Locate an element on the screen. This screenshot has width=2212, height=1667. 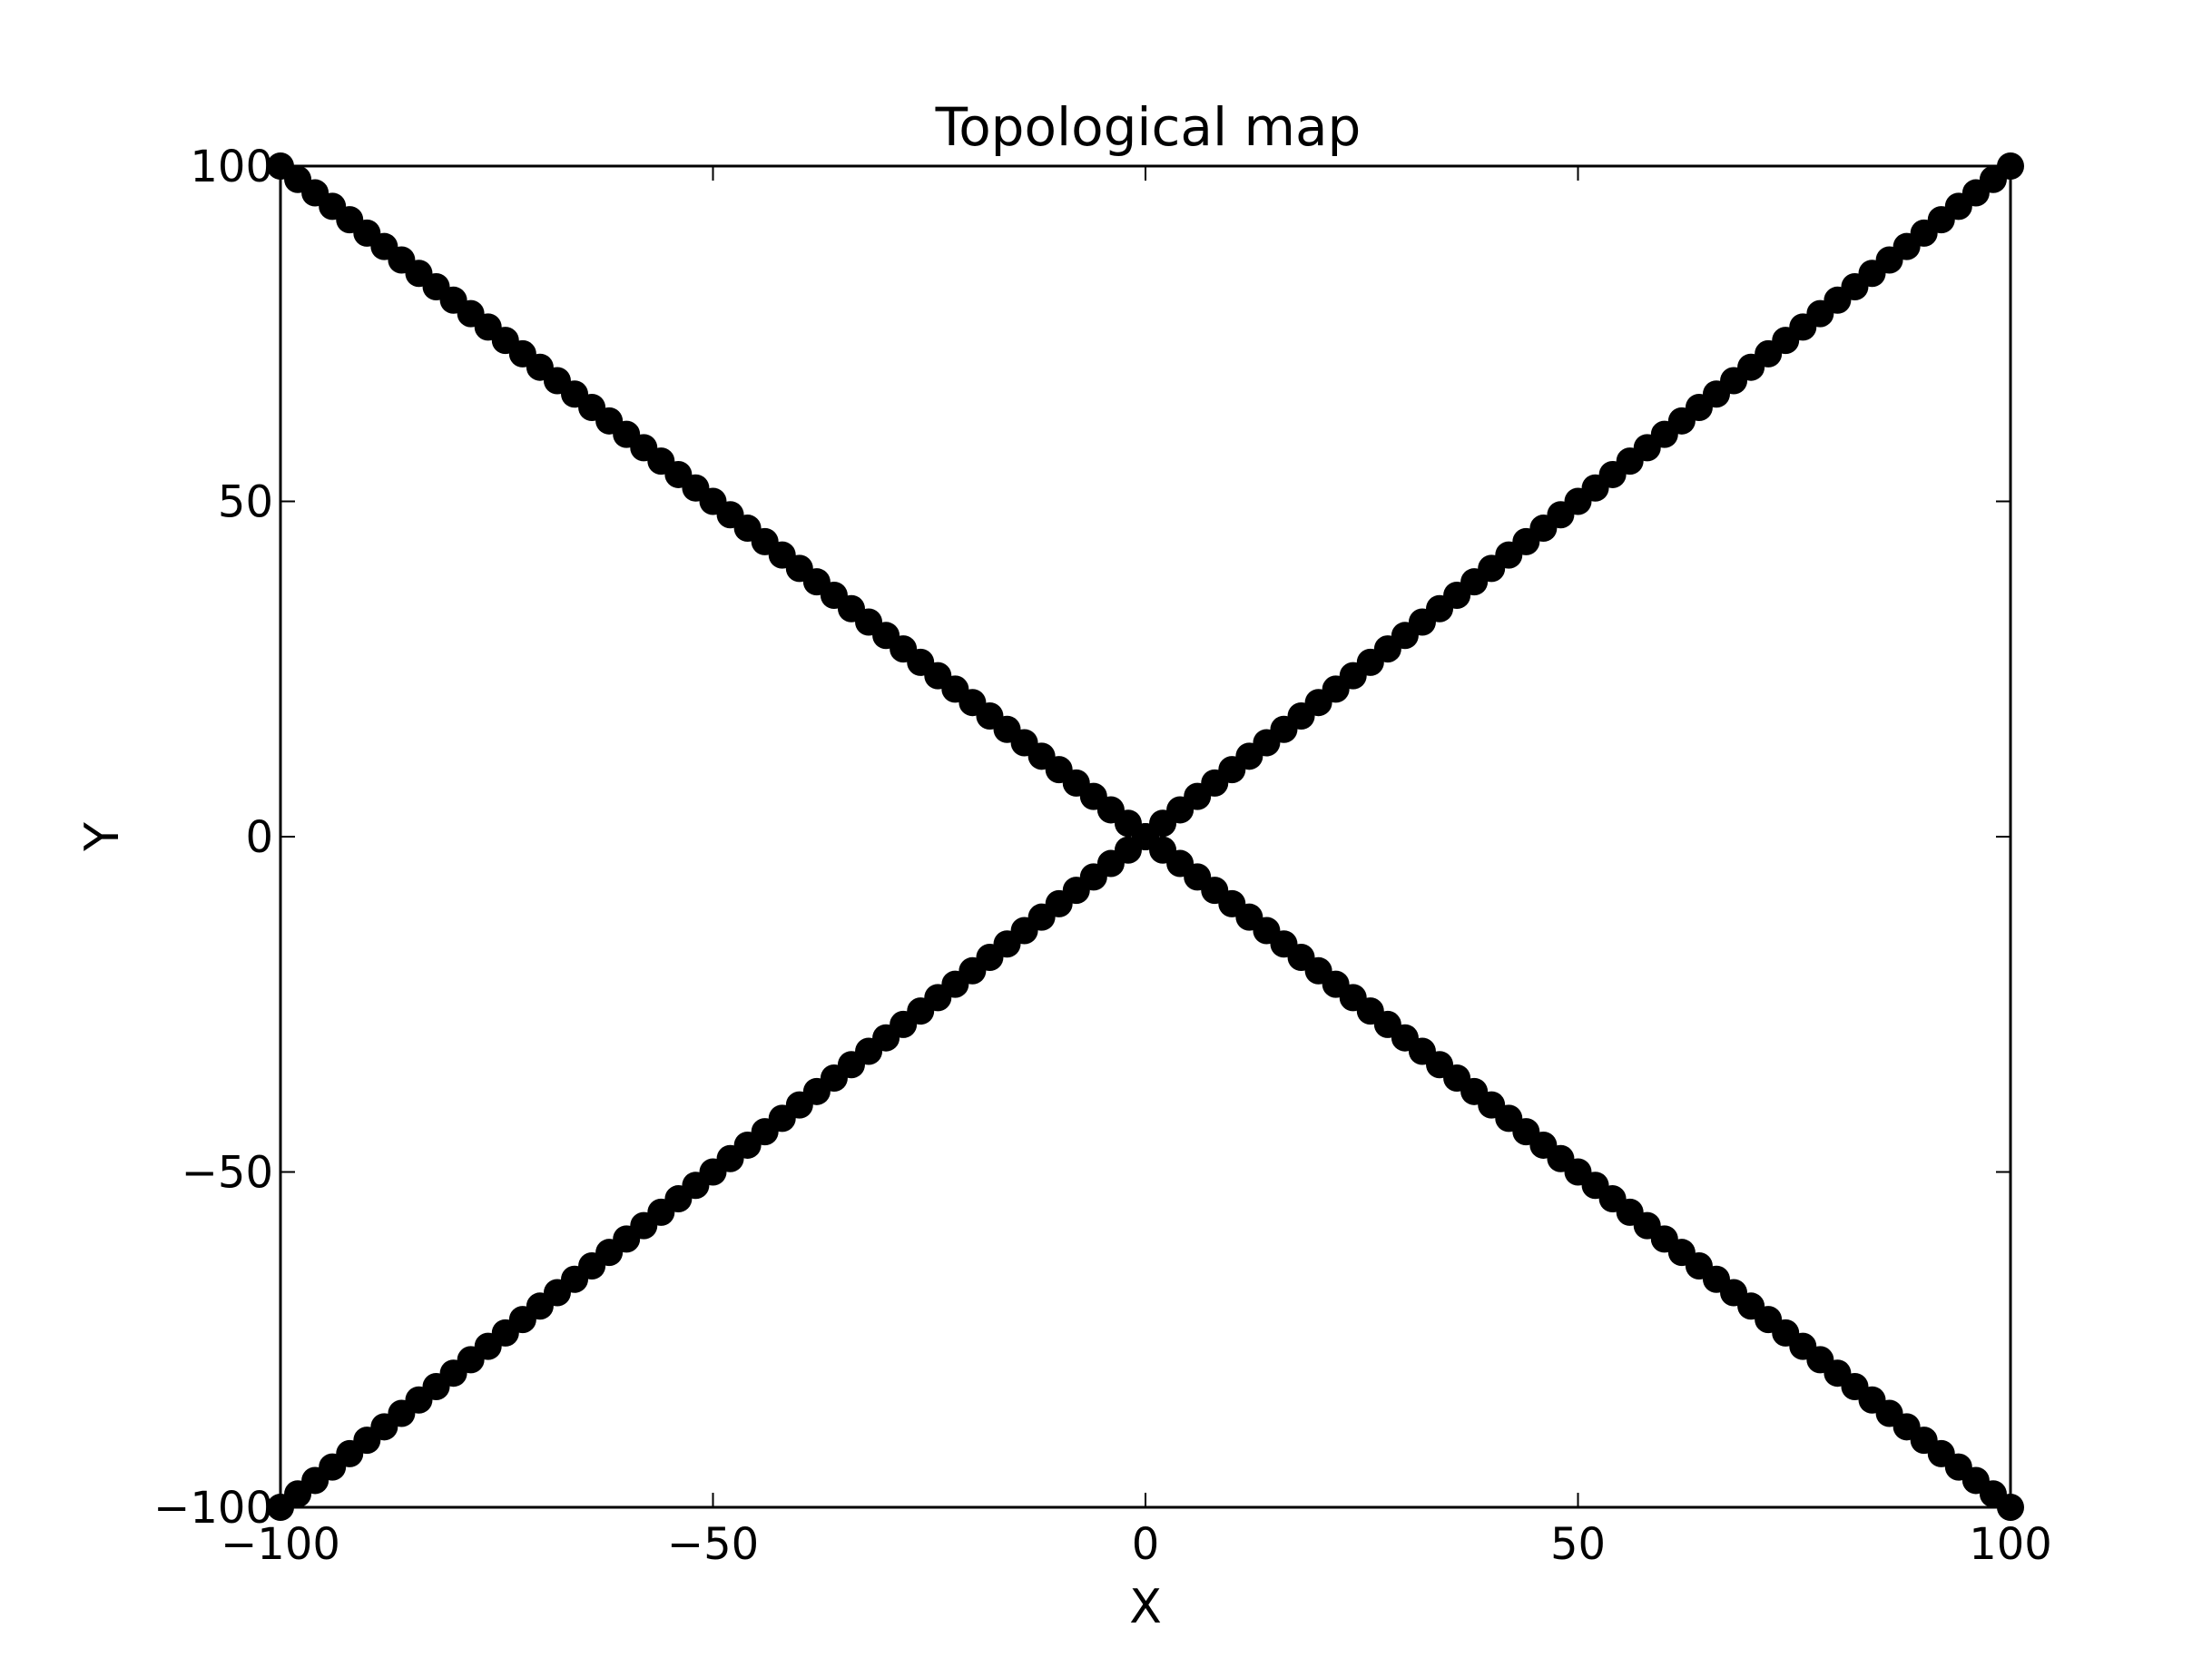
y-tick-label: −50 is located at coordinates (227, 1173).